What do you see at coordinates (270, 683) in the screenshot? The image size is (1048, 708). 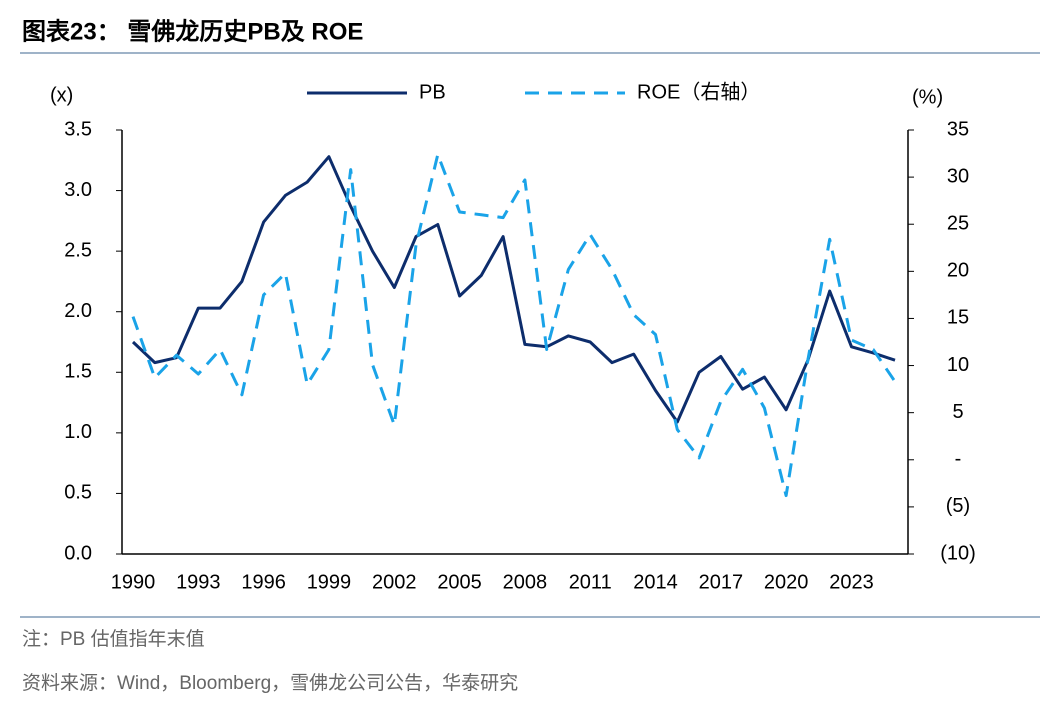 I see `source: 资料来源：Wind，Bloomberg，雪佛龙公司公告，华泰研究` at bounding box center [270, 683].